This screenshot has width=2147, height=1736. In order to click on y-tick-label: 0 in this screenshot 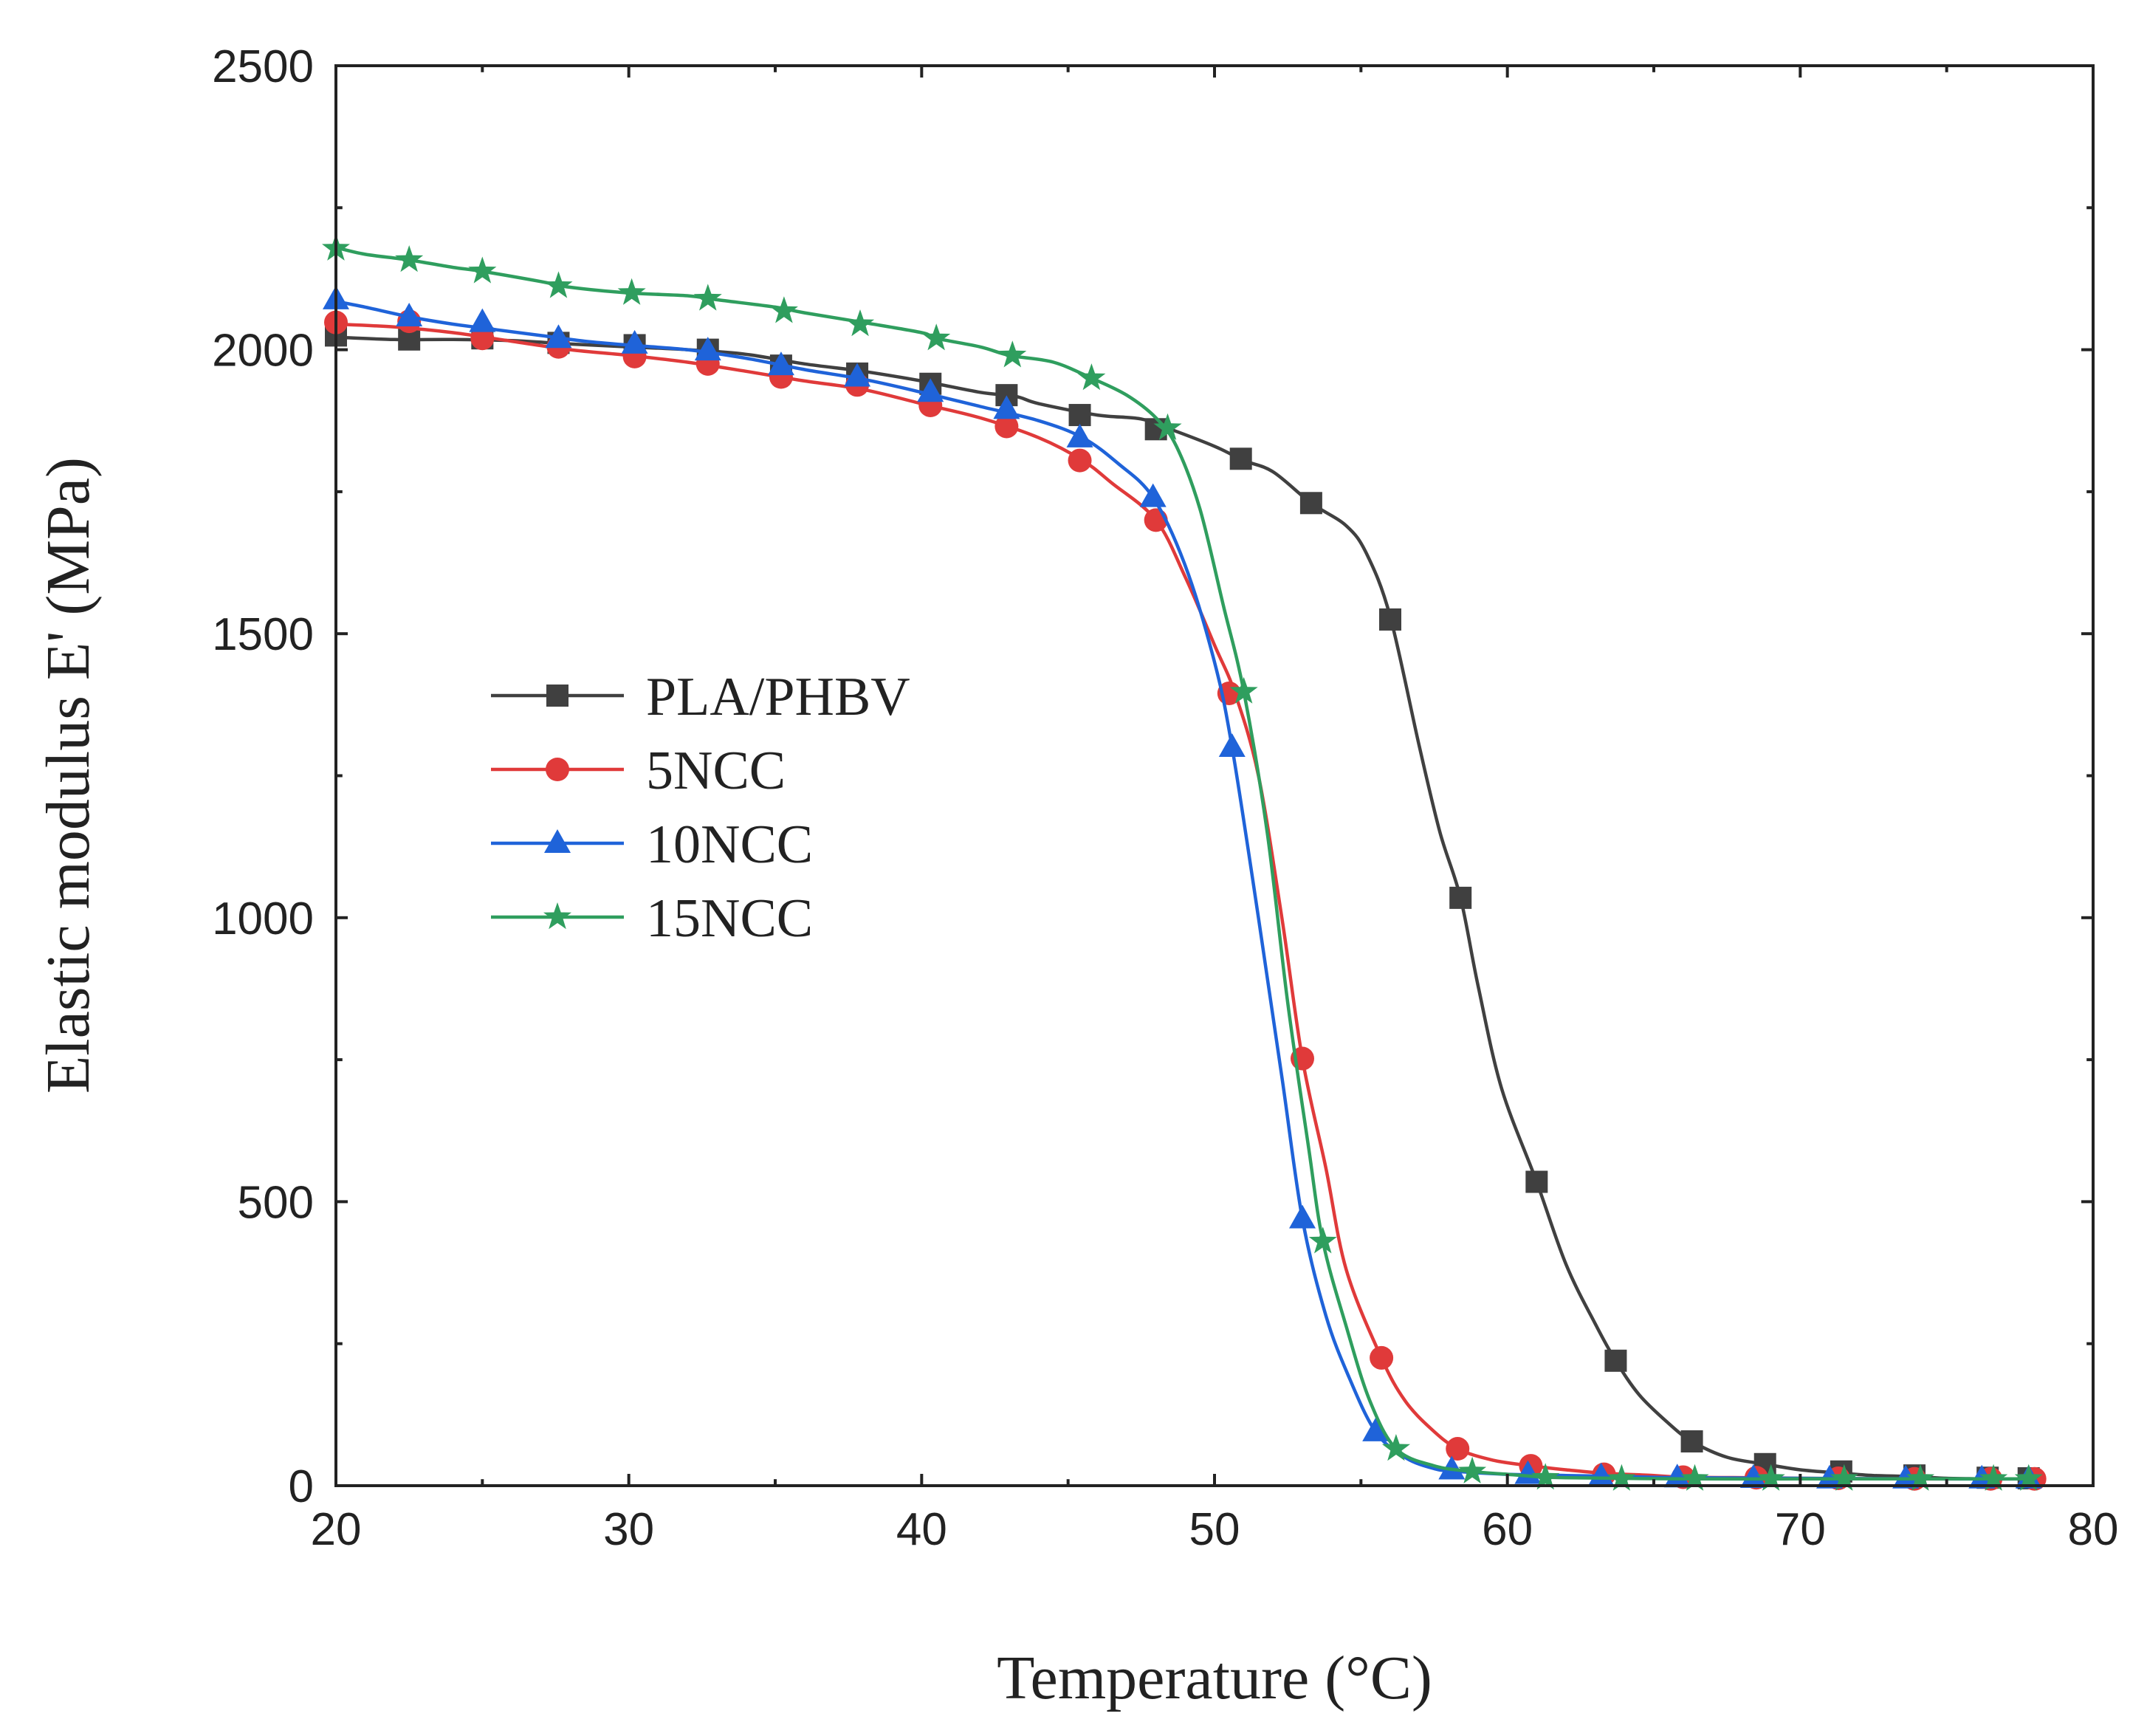, I will do `click(301, 1486)`.